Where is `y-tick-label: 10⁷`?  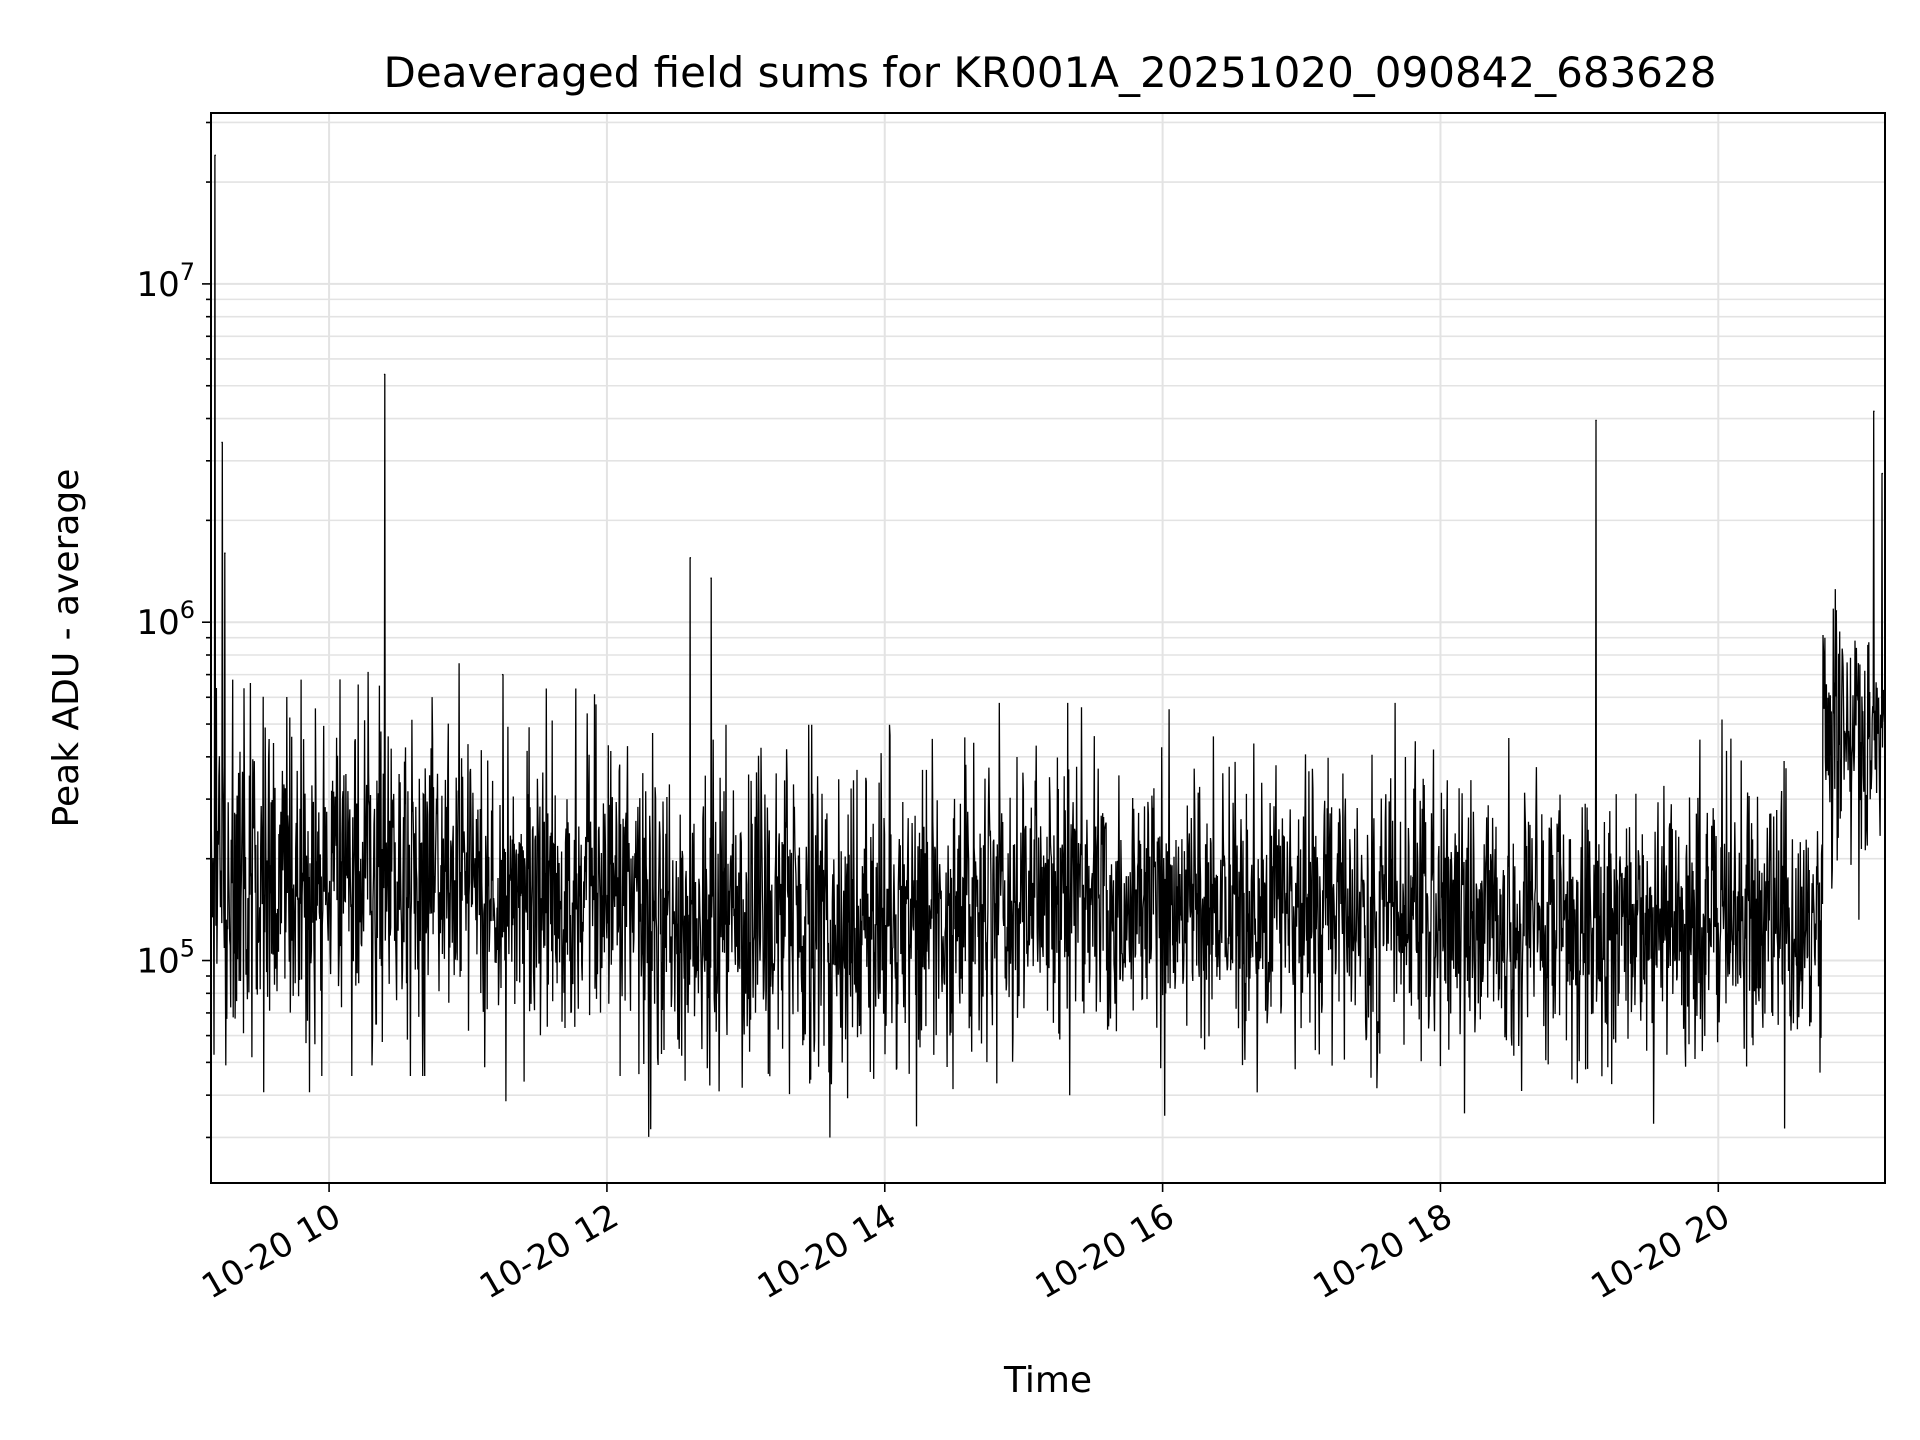 y-tick-label: 10⁷ is located at coordinates (165, 281).